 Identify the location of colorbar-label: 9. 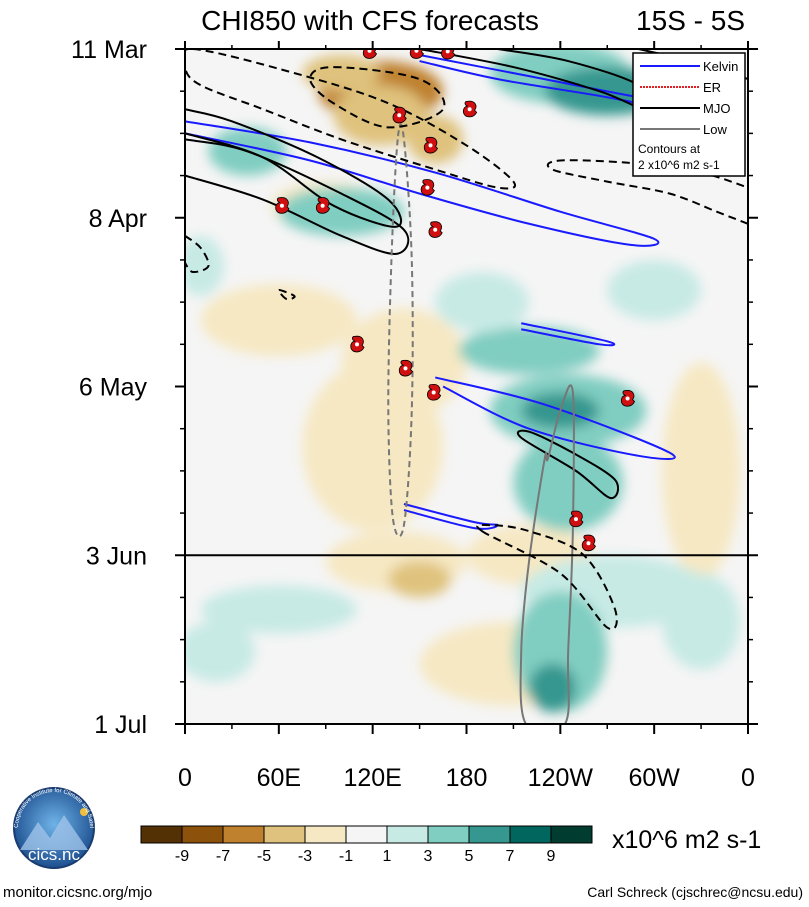
(551, 856).